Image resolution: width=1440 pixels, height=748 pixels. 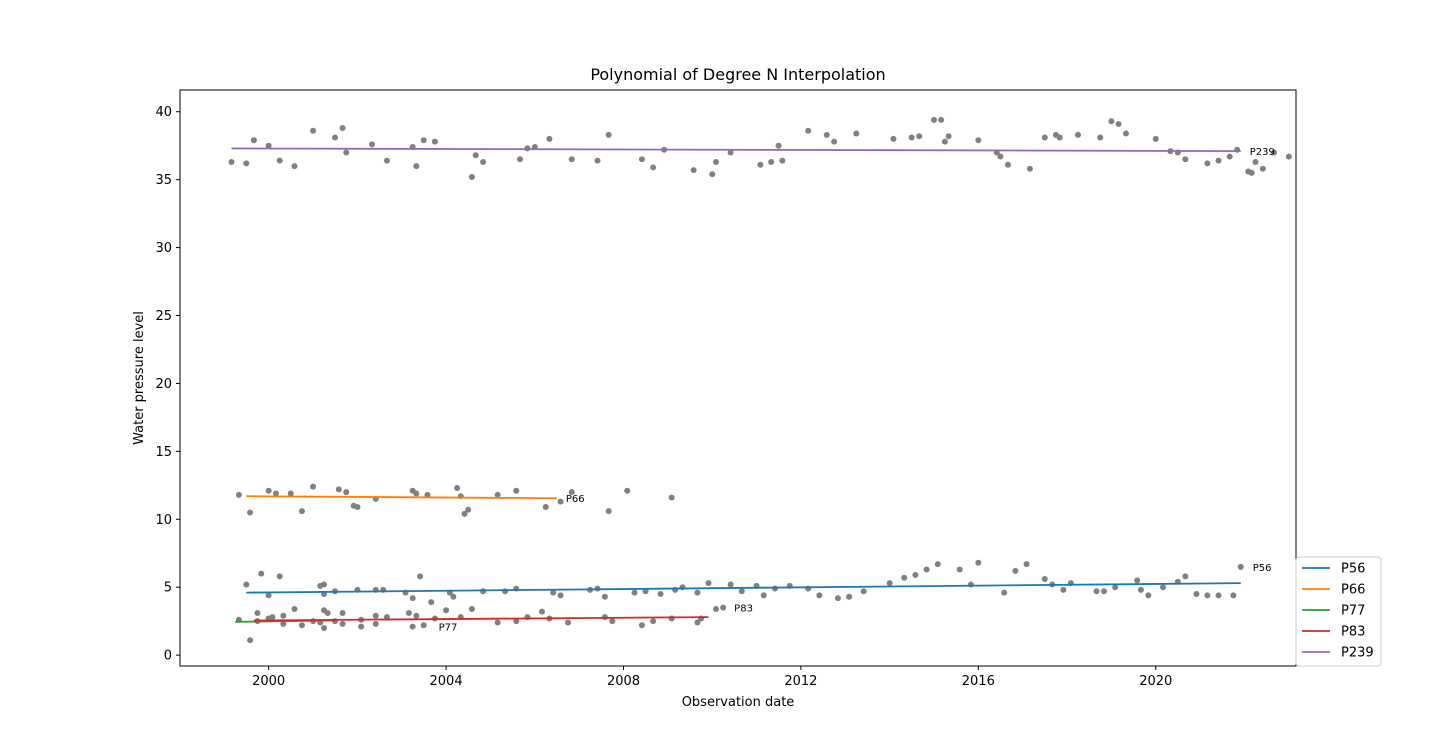 What do you see at coordinates (1338, 611) in the screenshot?
I see `legend: P56 P66 P77 P83 P239` at bounding box center [1338, 611].